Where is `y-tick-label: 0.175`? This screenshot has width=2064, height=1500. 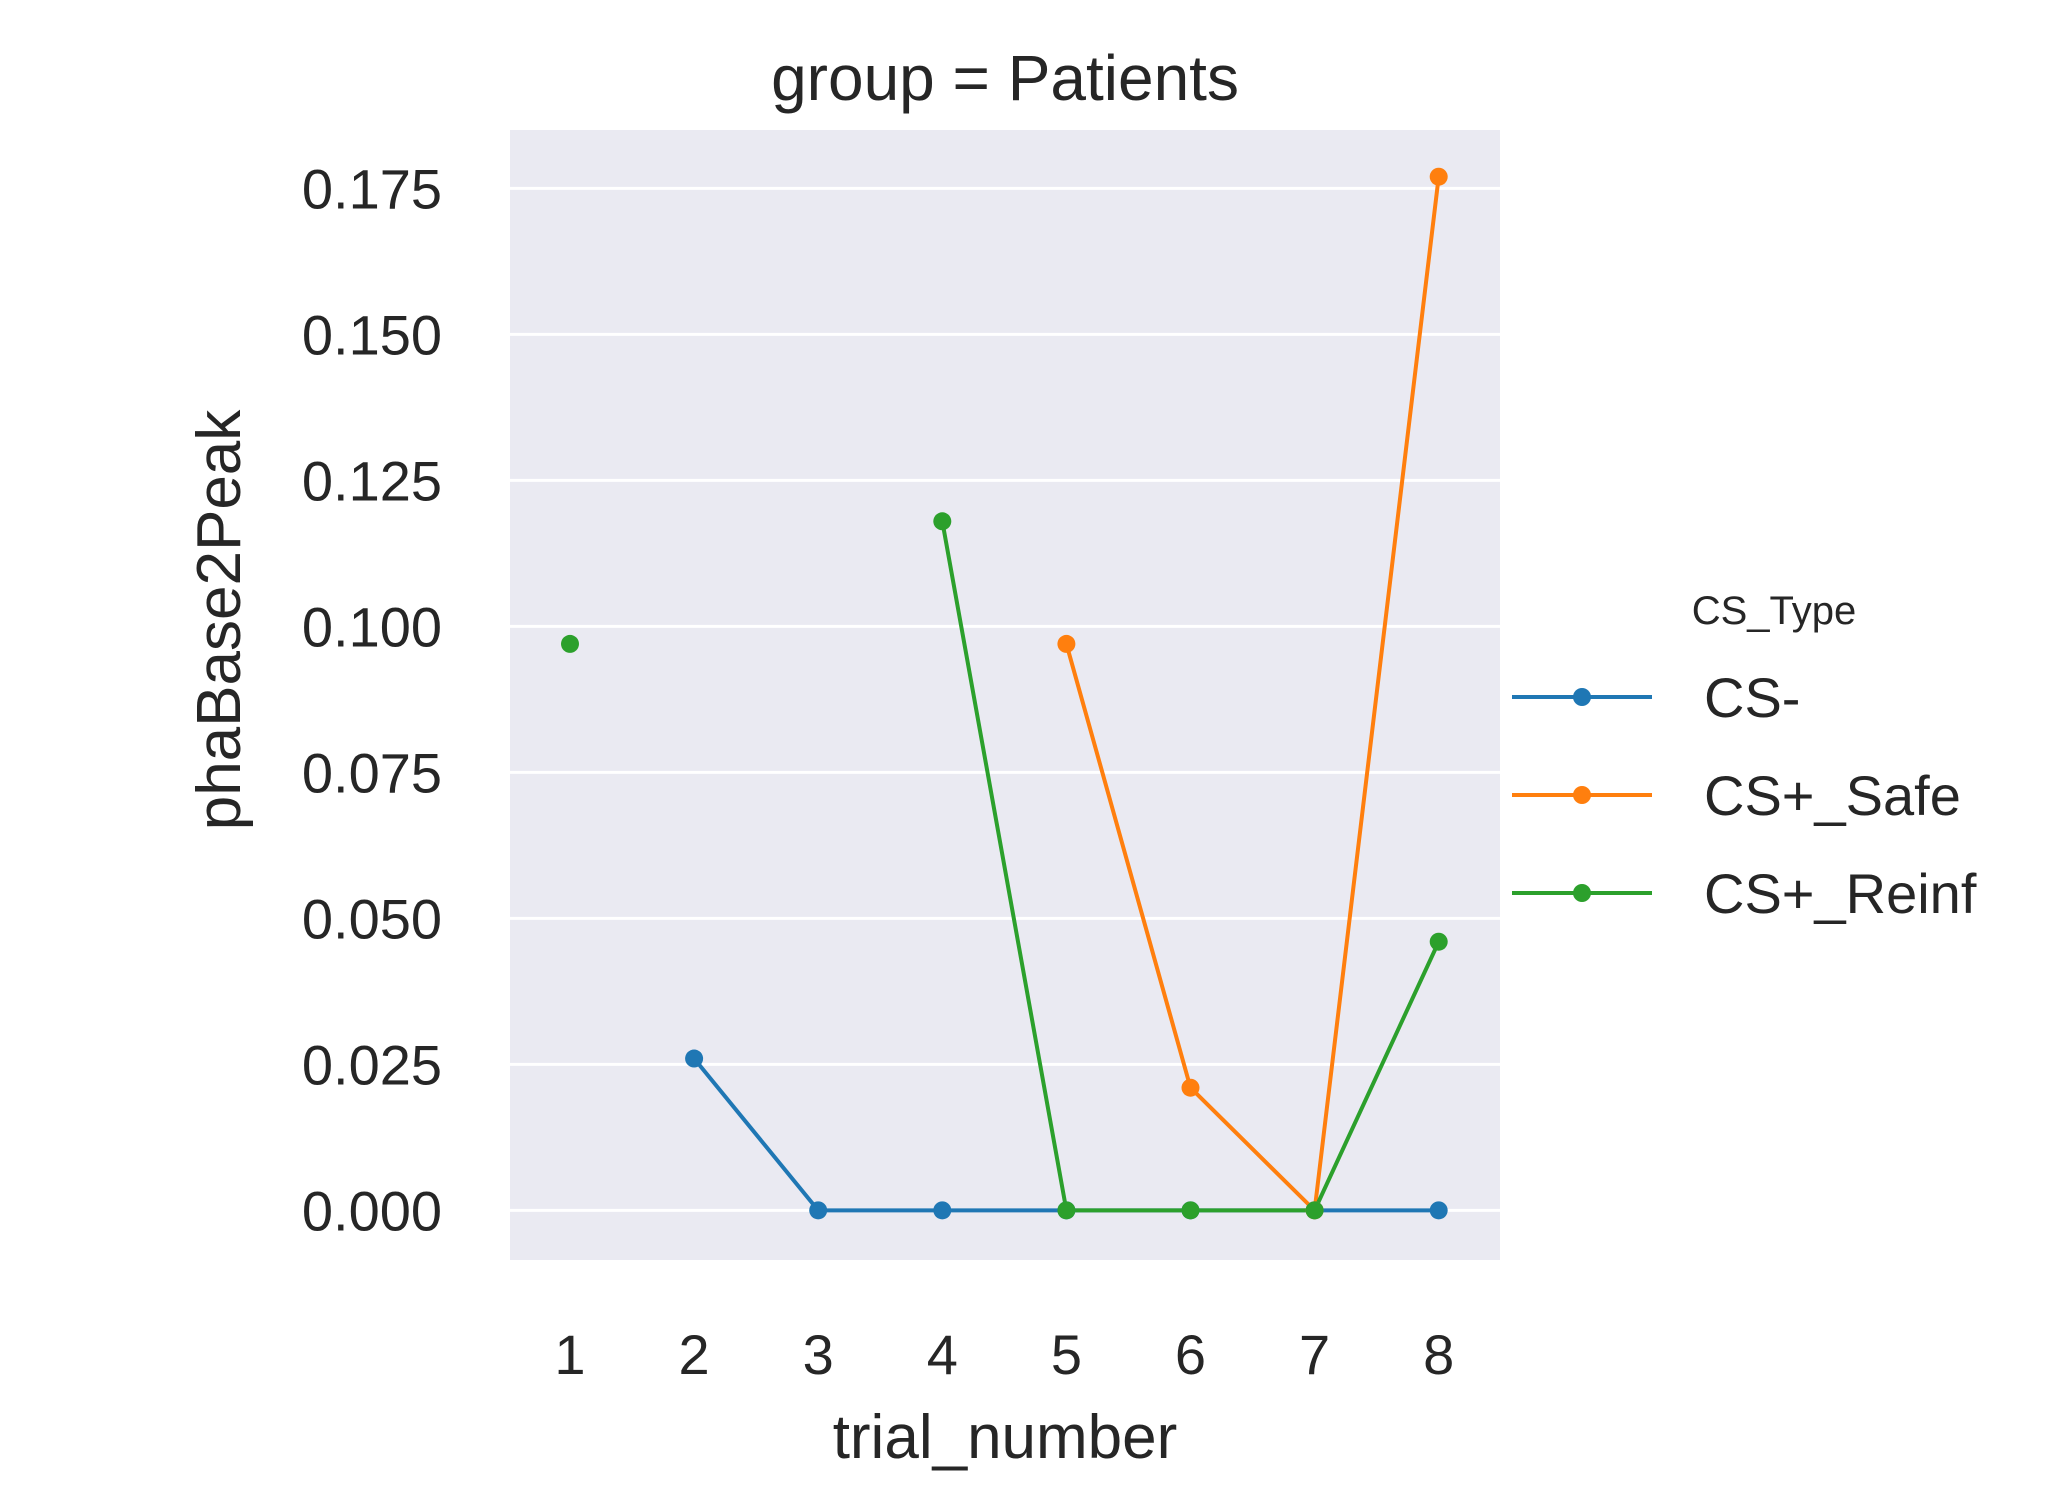 y-tick-label: 0.175 is located at coordinates (372, 188).